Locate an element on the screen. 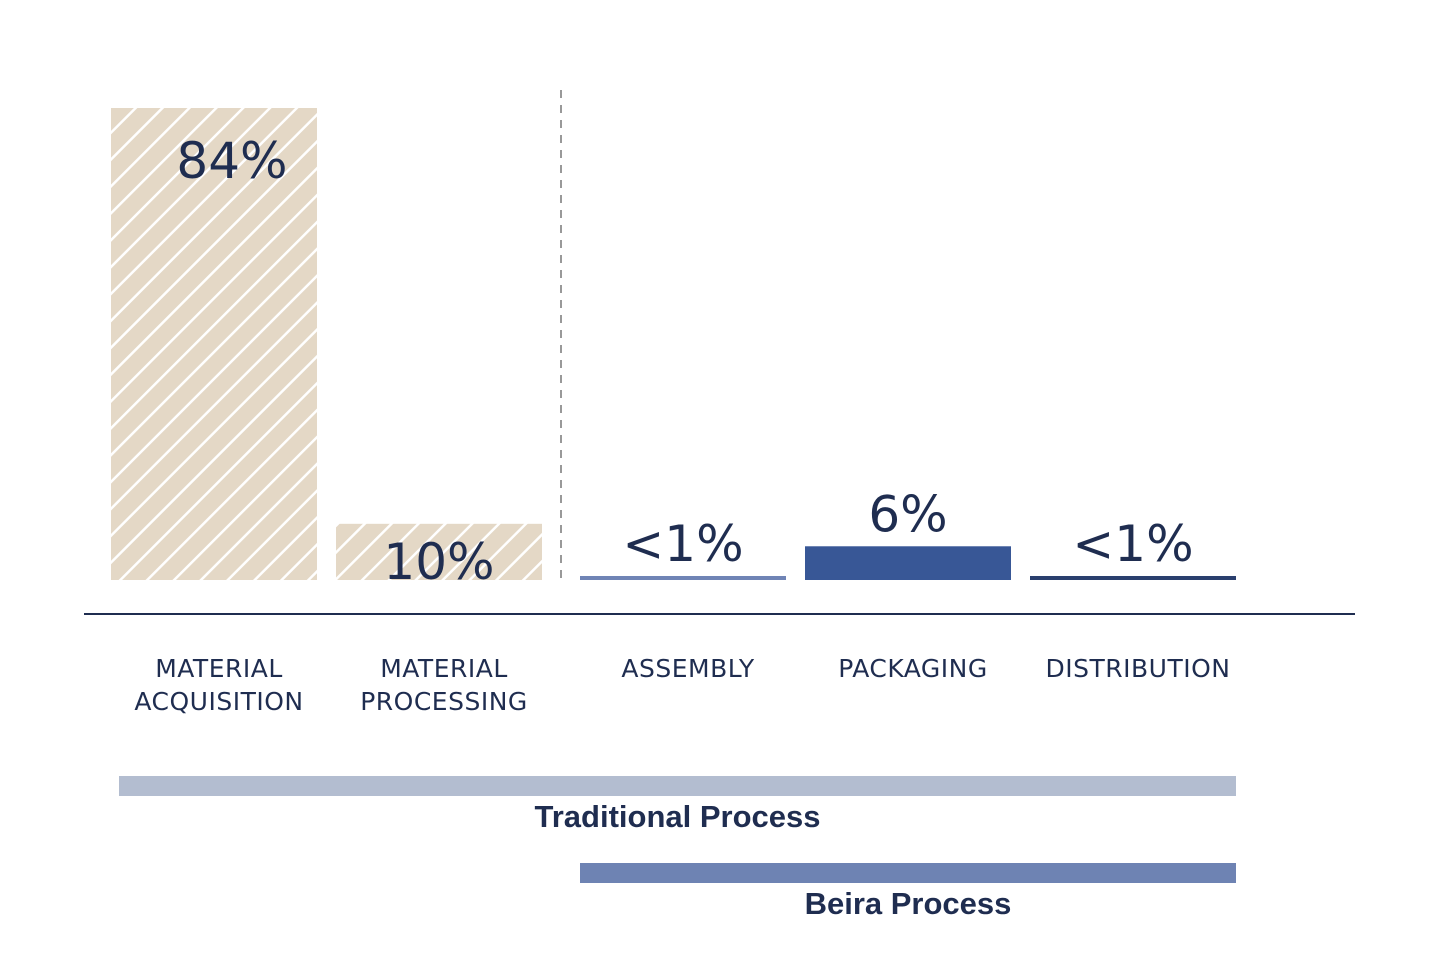 This screenshot has height=973, width=1440. value-label-distribution: <1% is located at coordinates (1132, 544).